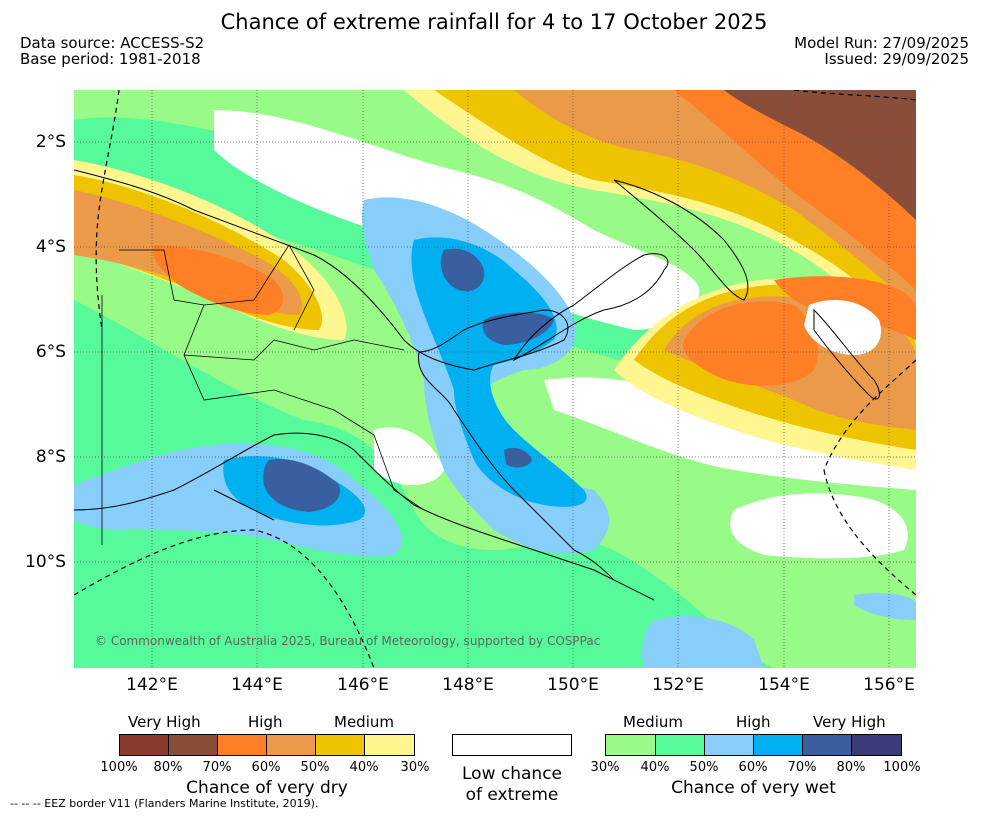 This screenshot has width=988, height=816. Describe the element at coordinates (730, 433) in the screenshot. I see `low-chance-east` at that location.